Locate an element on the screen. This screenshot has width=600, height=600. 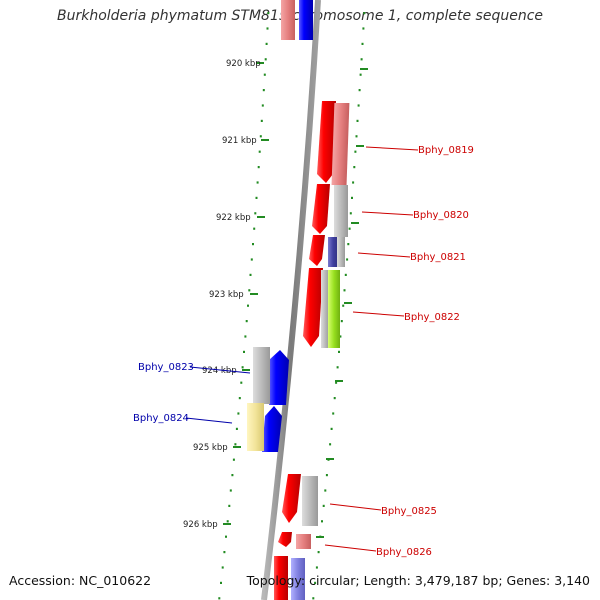
gene-label-bphy-0821: Bphy_0821 is located at coordinates (438, 257).